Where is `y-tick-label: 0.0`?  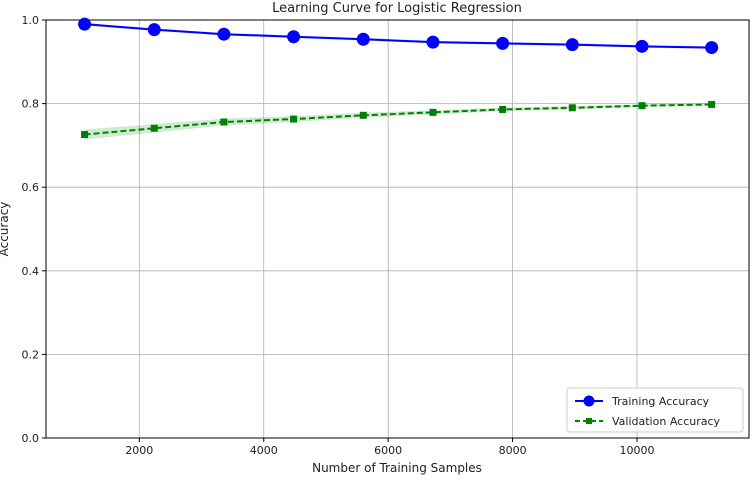 y-tick-label: 0.0 is located at coordinates (31, 438).